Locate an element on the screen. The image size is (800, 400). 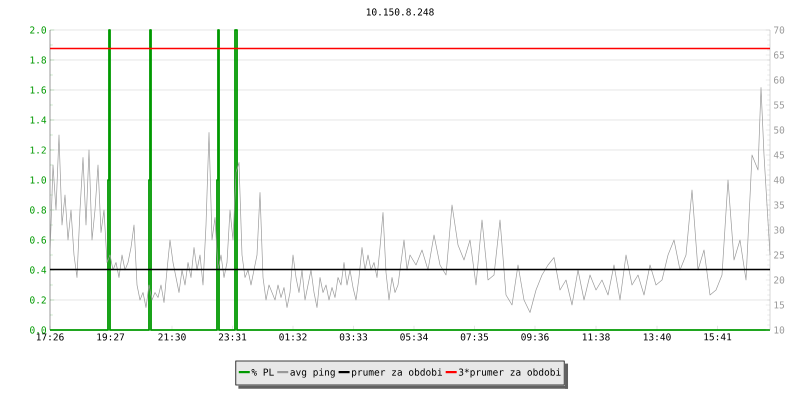
y2-tick-label: 65 is located at coordinates (779, 55).